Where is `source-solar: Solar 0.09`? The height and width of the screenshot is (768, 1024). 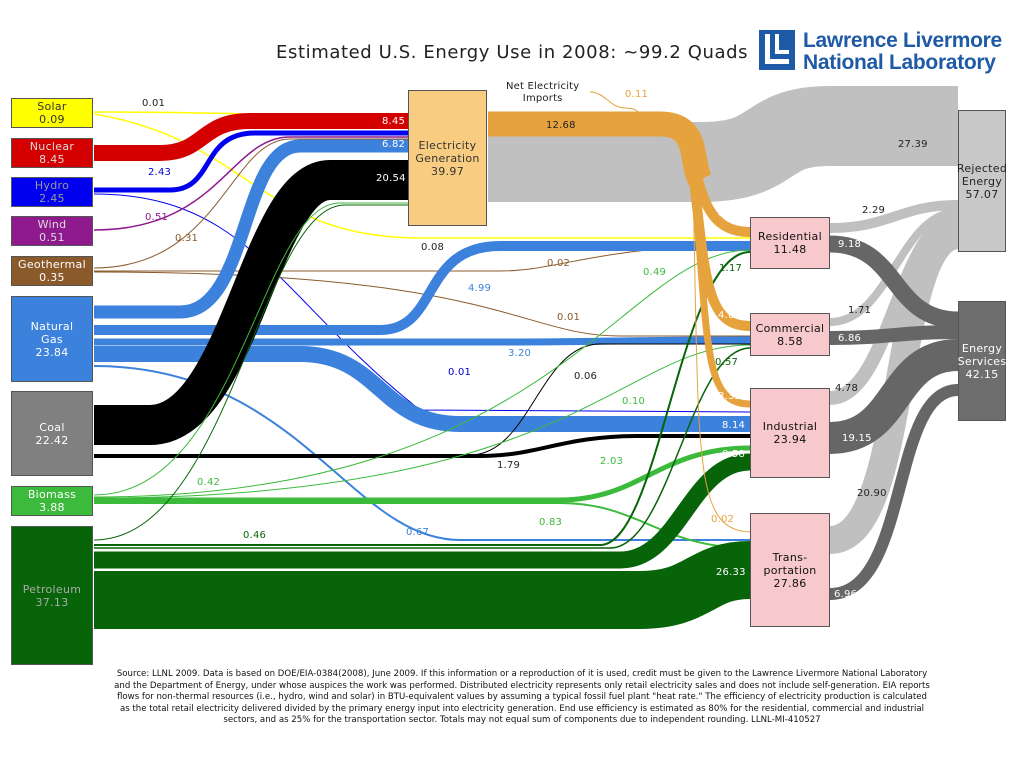 source-solar: Solar 0.09 is located at coordinates (52, 113).